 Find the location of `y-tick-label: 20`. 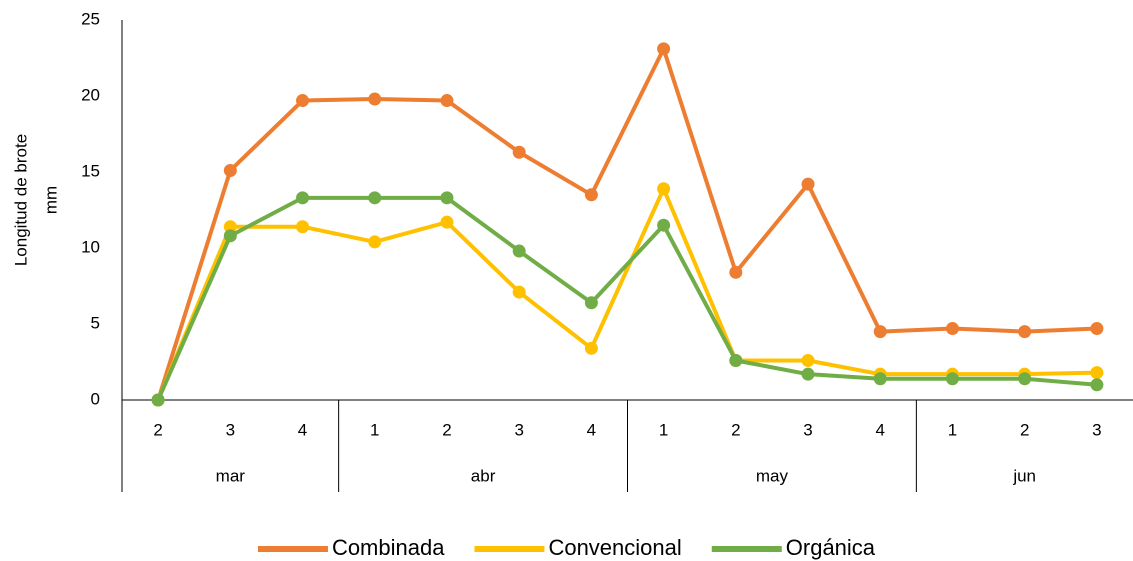

y-tick-label: 20 is located at coordinates (90, 94).